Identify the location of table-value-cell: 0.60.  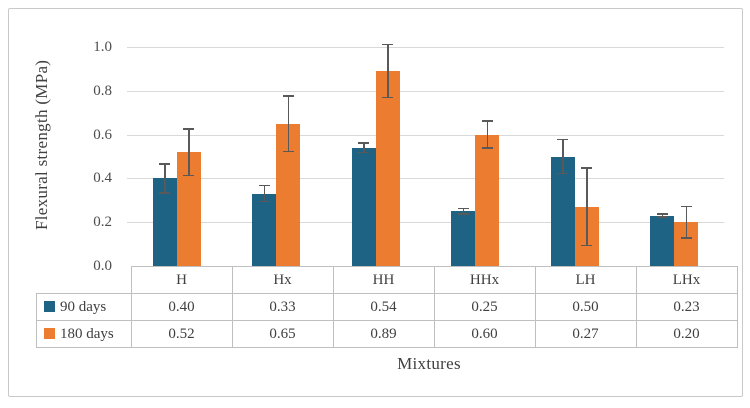
(484, 334).